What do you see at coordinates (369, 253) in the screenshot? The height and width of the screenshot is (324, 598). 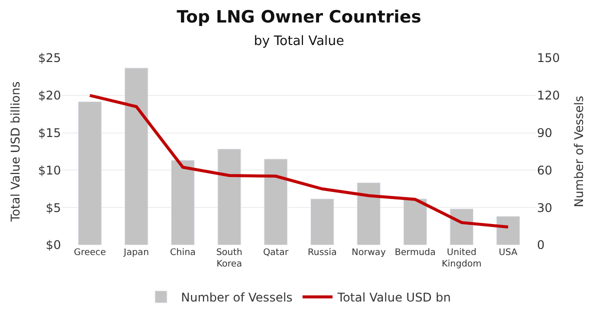 I see `x-tick-label: Norway` at bounding box center [369, 253].